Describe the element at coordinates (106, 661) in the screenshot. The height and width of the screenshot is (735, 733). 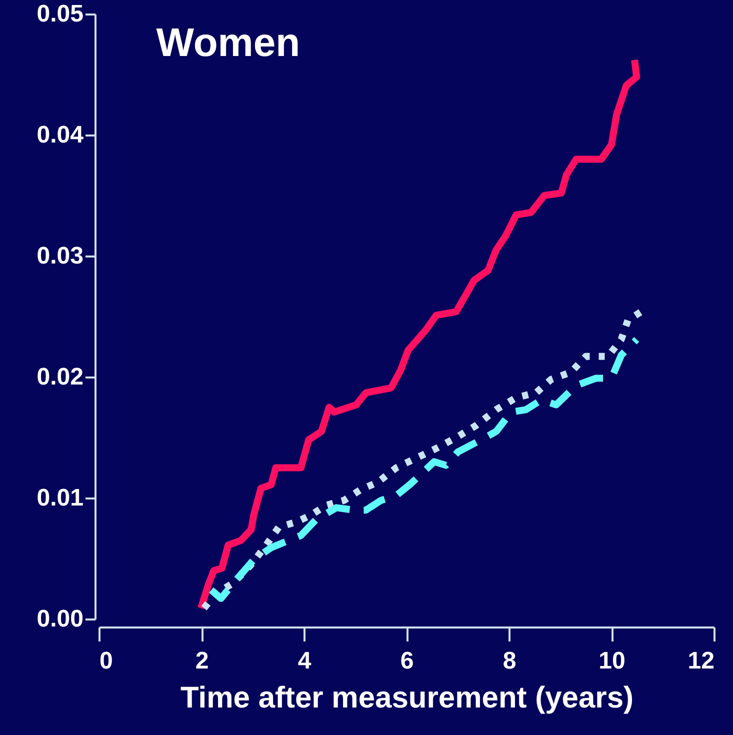
I see `x-tick-label: 0` at that location.